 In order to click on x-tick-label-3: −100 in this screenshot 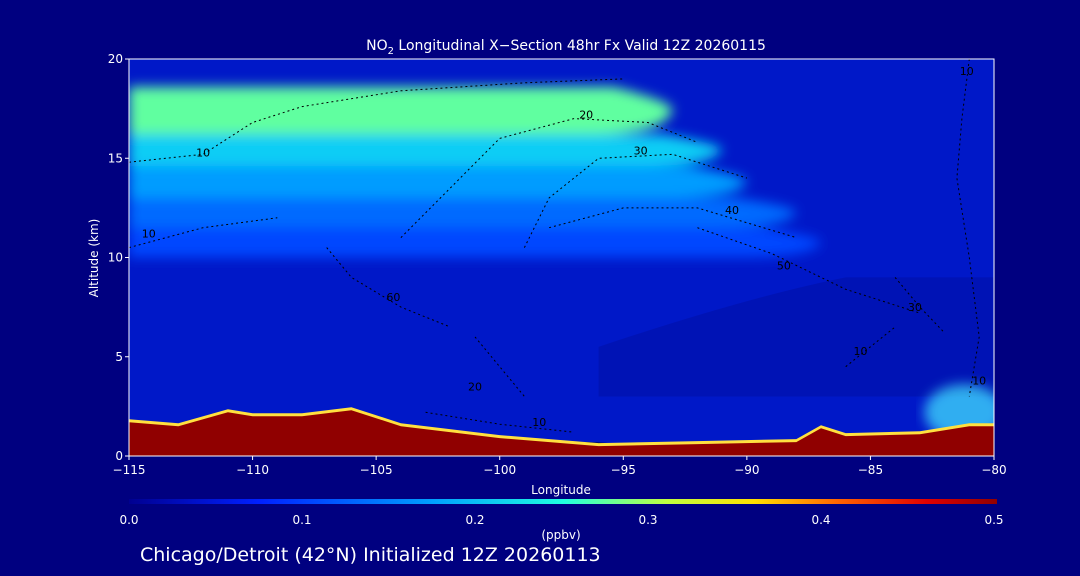, I will do `click(499, 470)`.